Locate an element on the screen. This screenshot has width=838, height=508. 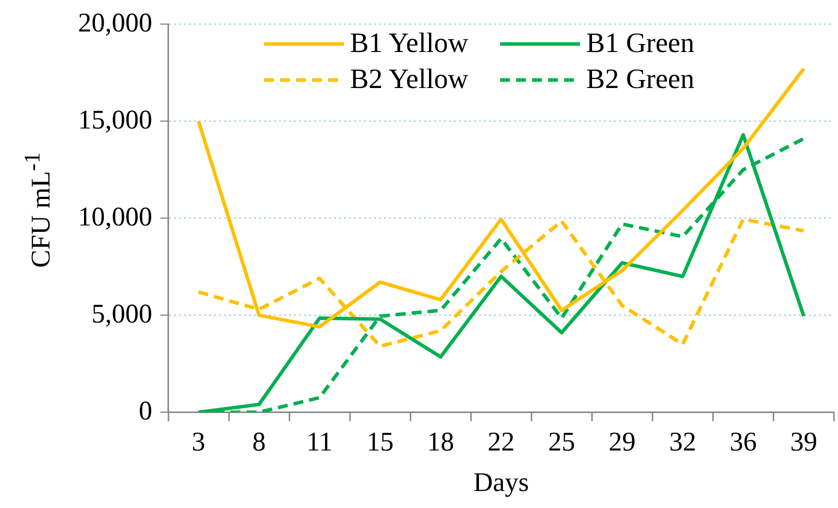
x-tick-label: 29 is located at coordinates (622, 441).